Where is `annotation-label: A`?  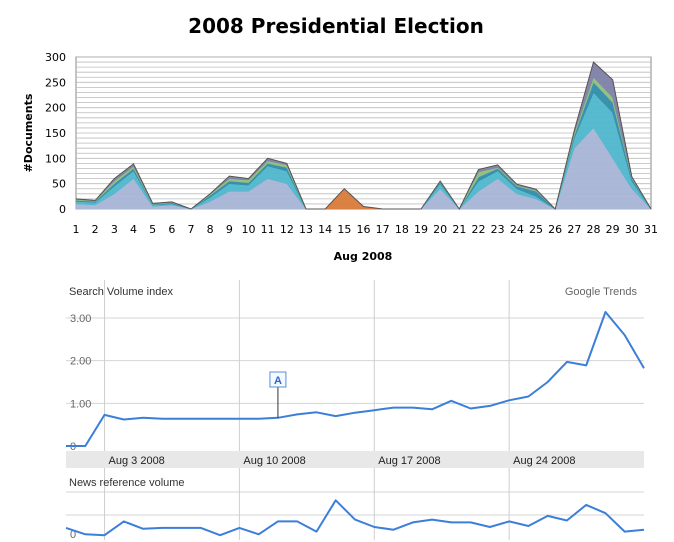 annotation-label: A is located at coordinates (278, 381).